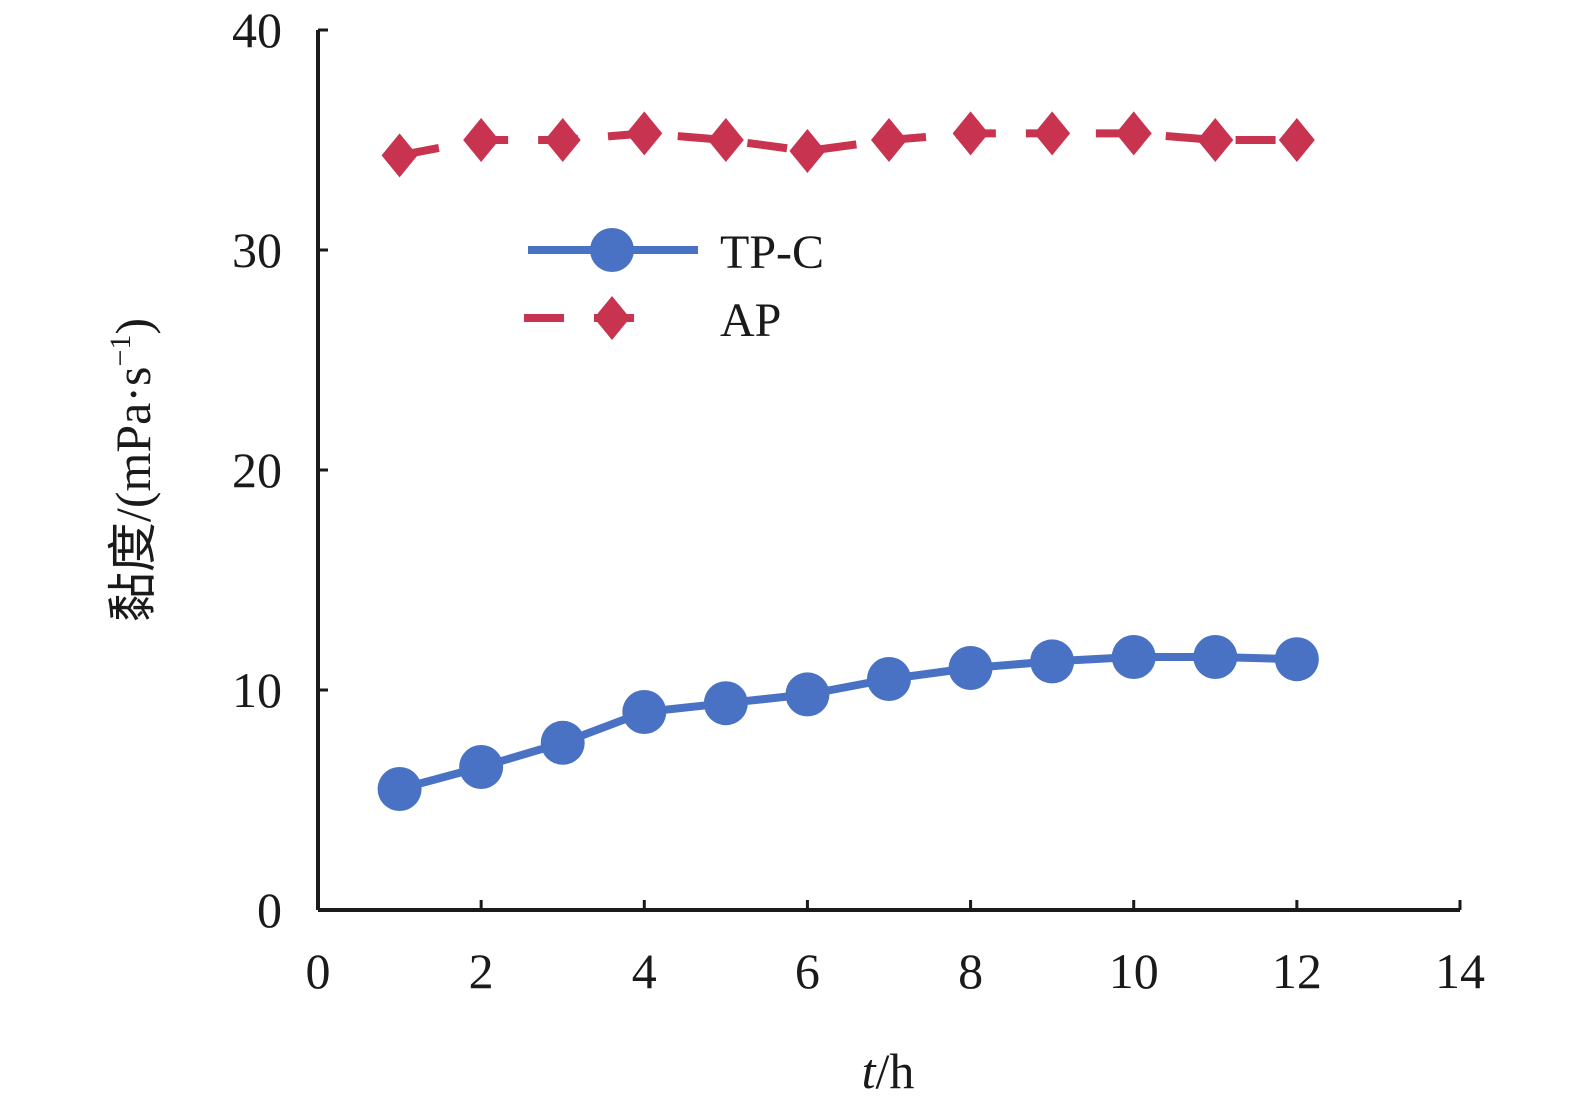 The height and width of the screenshot is (1112, 1575). What do you see at coordinates (257, 690) in the screenshot?
I see `y-tick-label: 10` at bounding box center [257, 690].